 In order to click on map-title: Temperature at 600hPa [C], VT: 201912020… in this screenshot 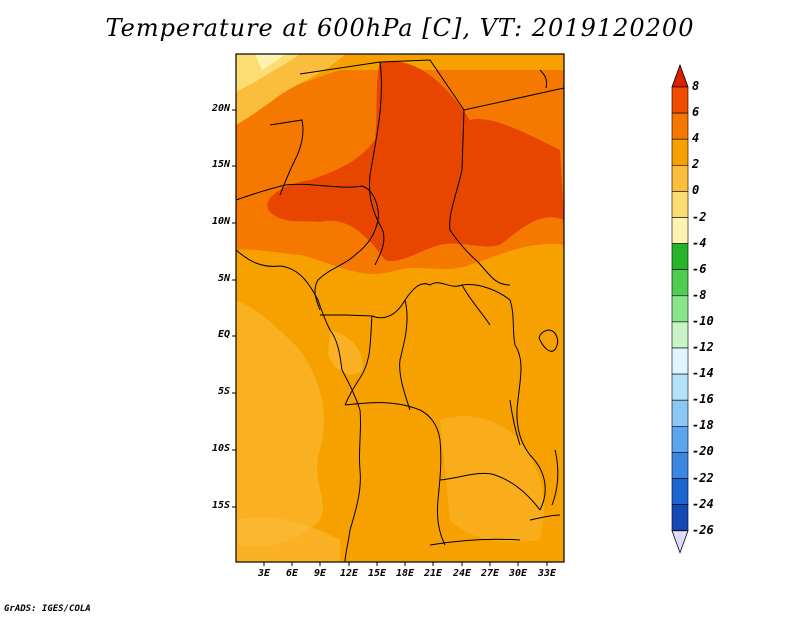, I will do `click(400, 28)`.